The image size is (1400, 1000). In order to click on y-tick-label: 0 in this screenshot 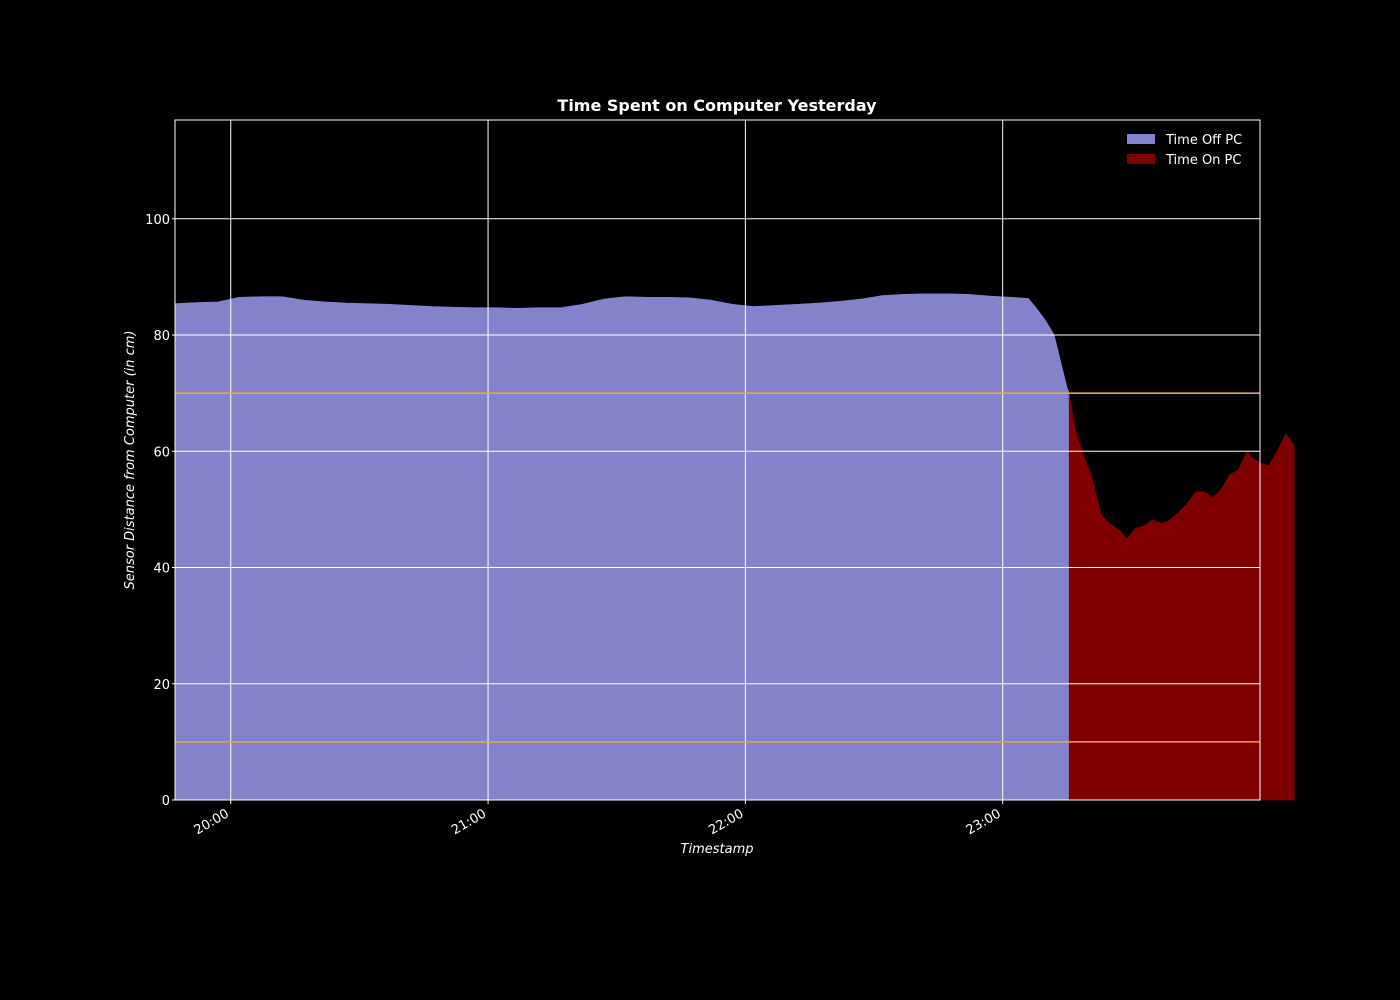, I will do `click(166, 801)`.